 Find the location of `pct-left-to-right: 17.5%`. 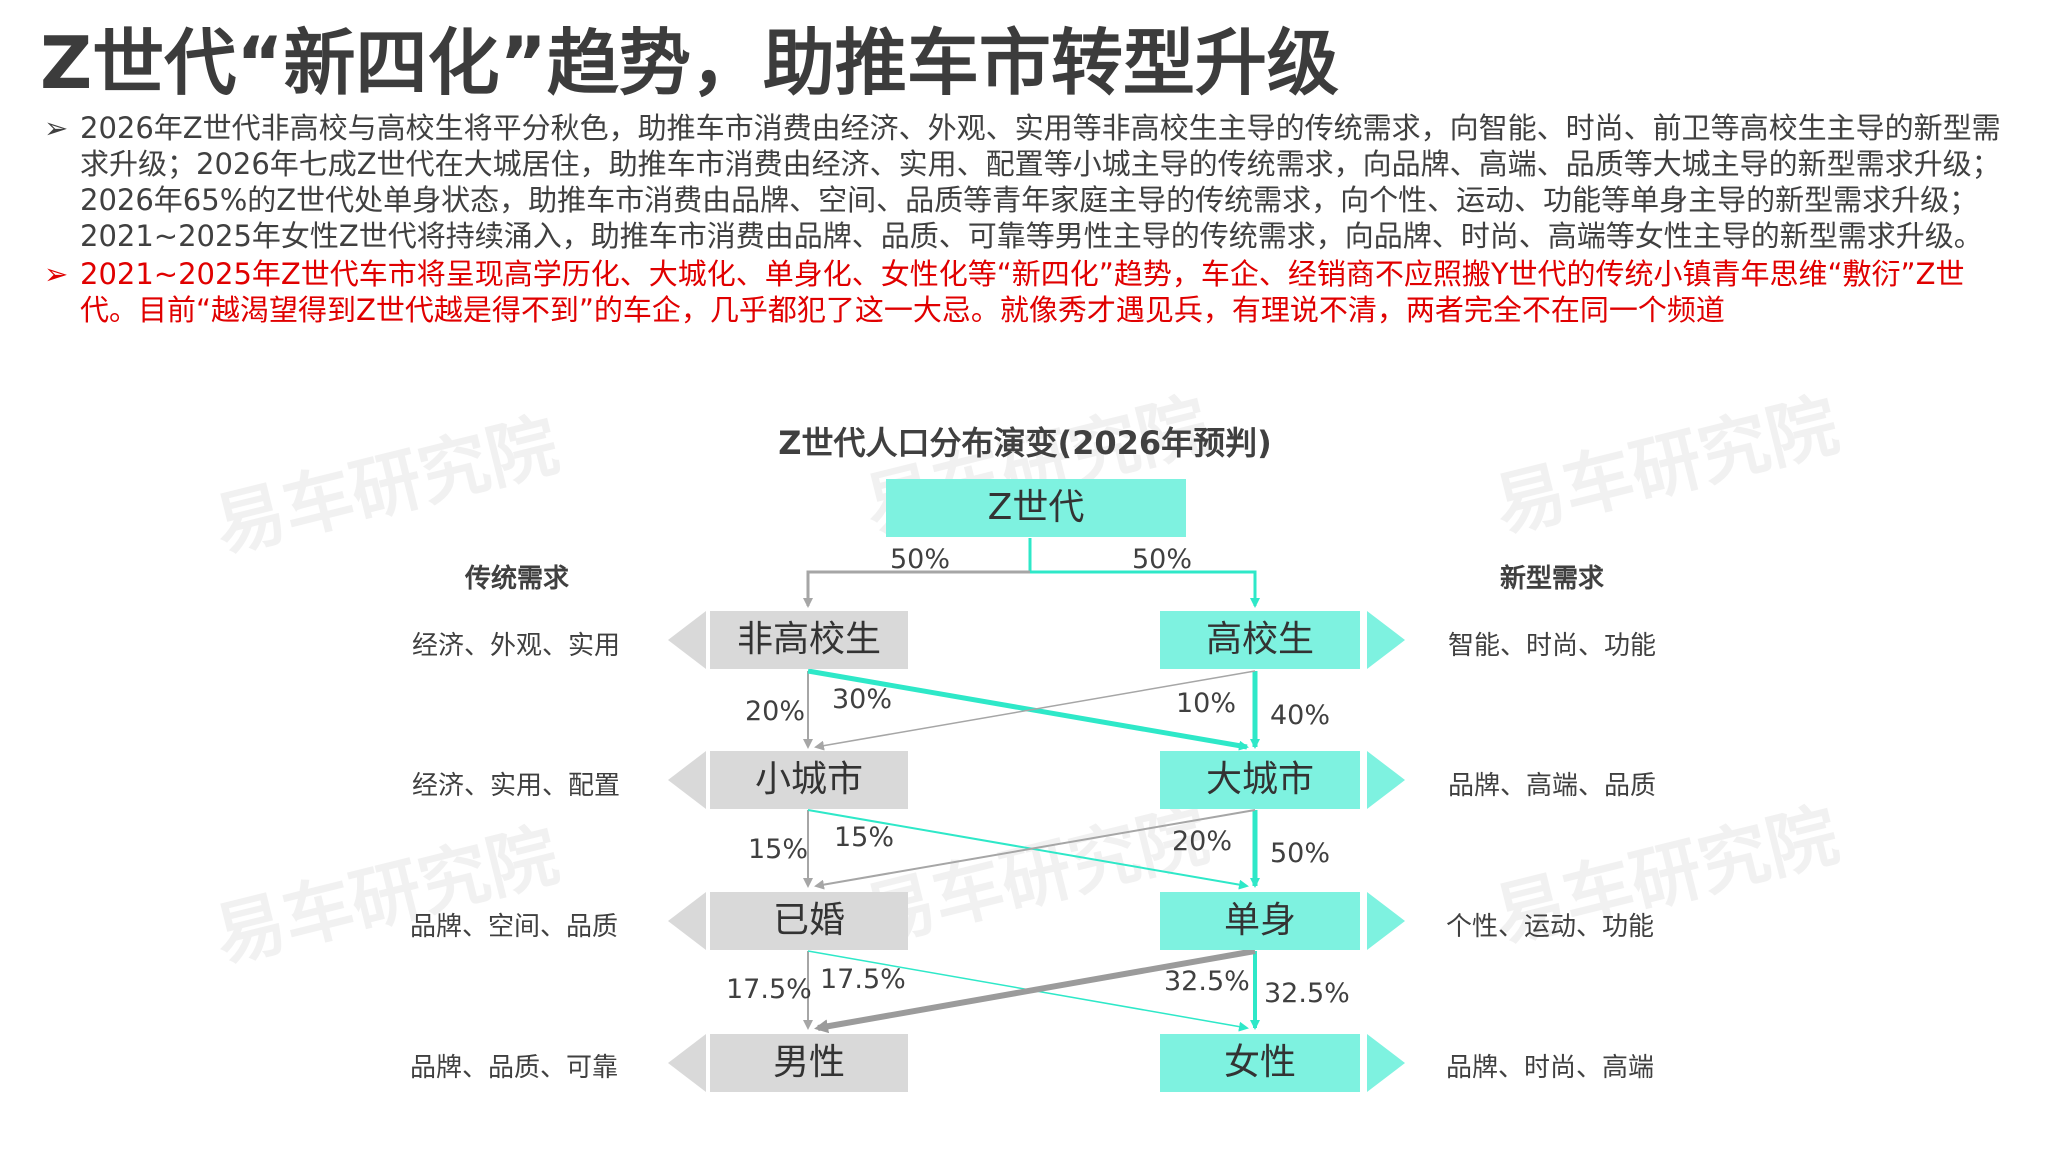

pct-left-to-right: 17.5% is located at coordinates (863, 979).